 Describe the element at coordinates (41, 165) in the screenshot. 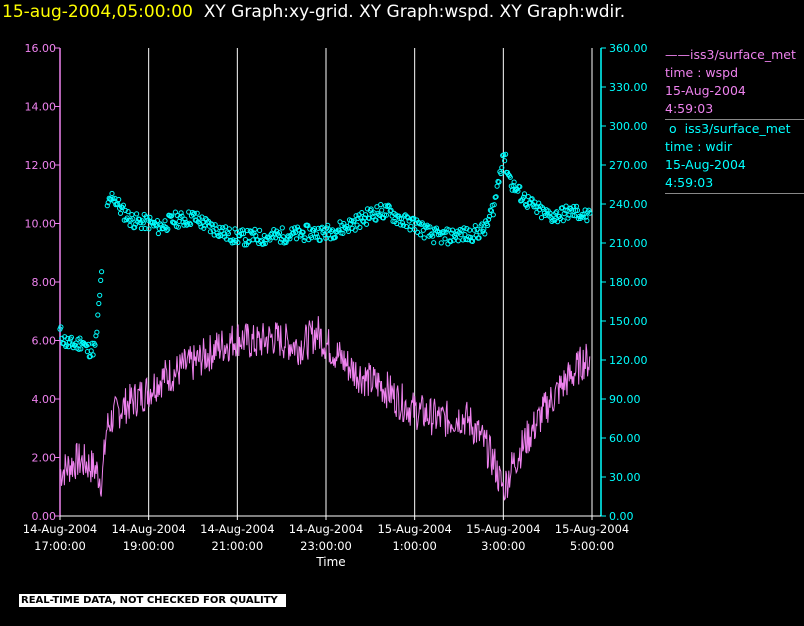

I see `left-tick-label: 12.00` at that location.